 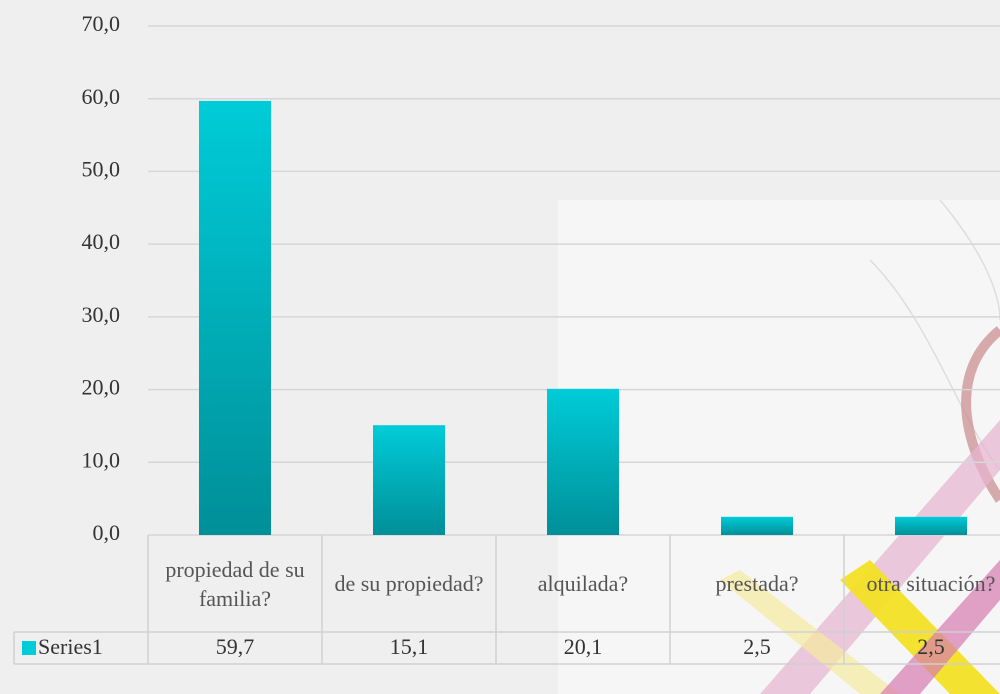 I want to click on y-tick-label: 60,0, so click(x=101, y=96).